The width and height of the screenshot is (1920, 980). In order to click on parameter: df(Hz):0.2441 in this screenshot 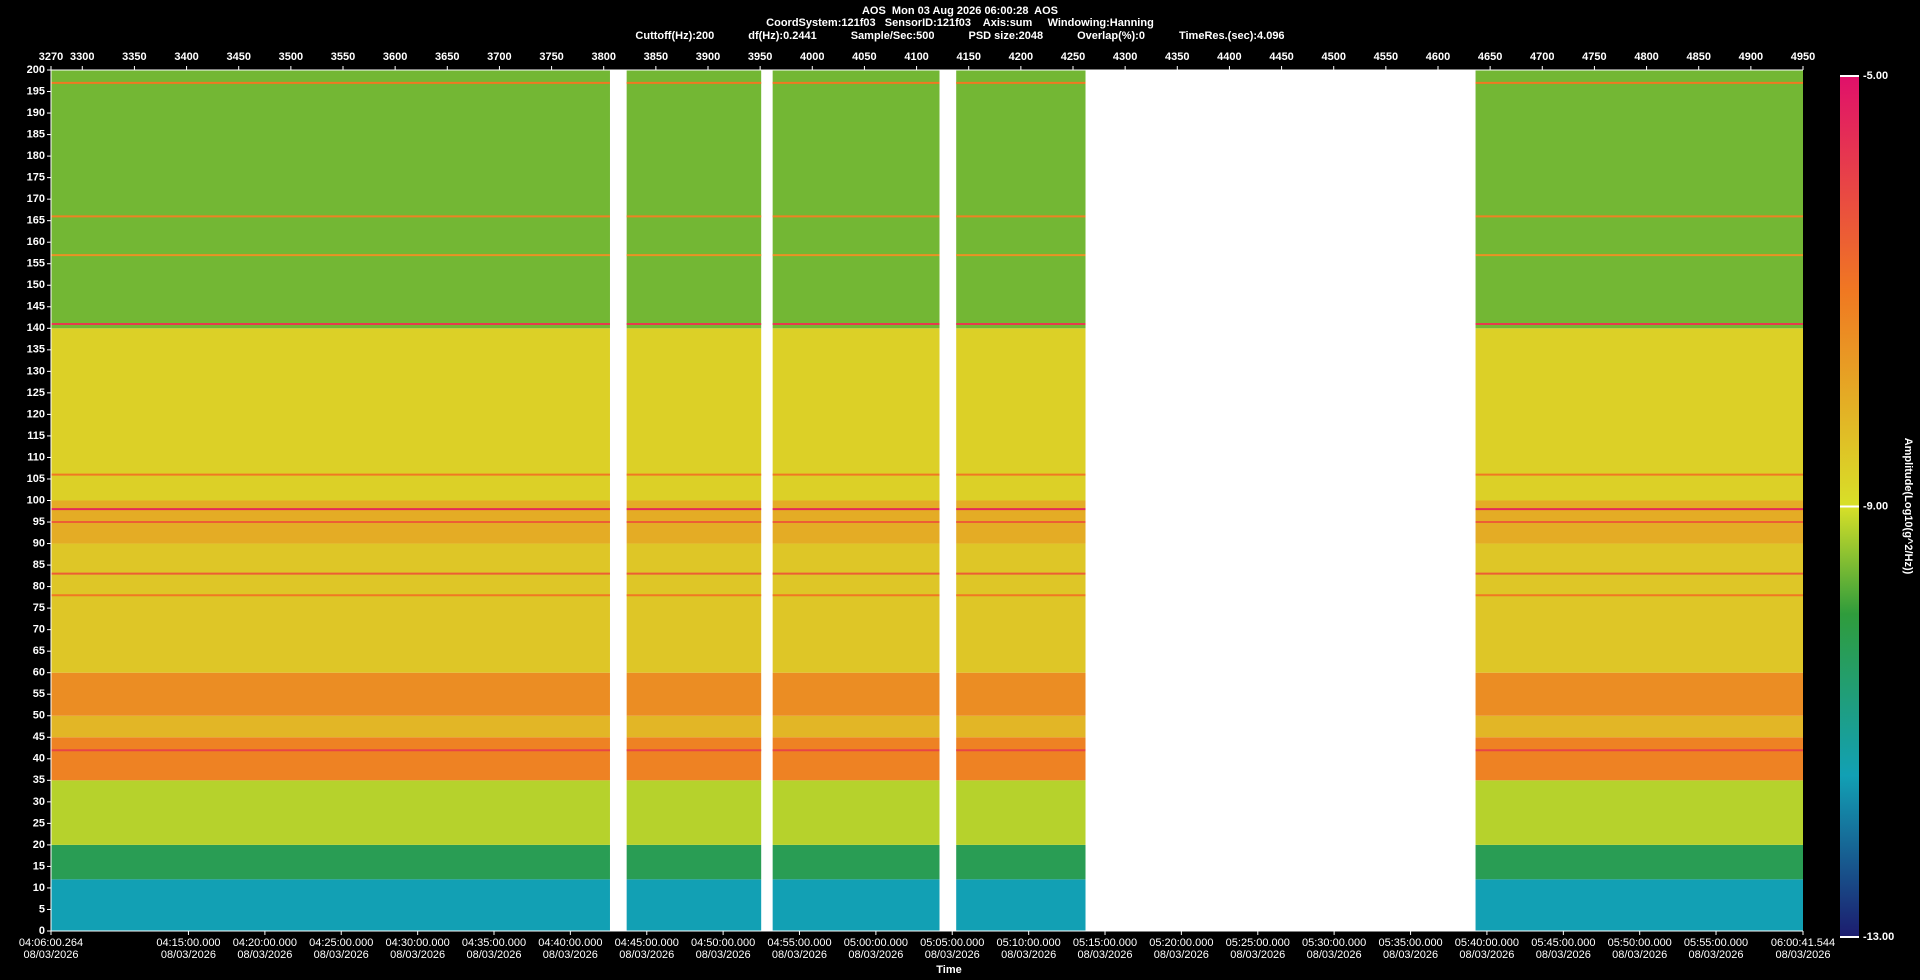, I will do `click(782, 36)`.